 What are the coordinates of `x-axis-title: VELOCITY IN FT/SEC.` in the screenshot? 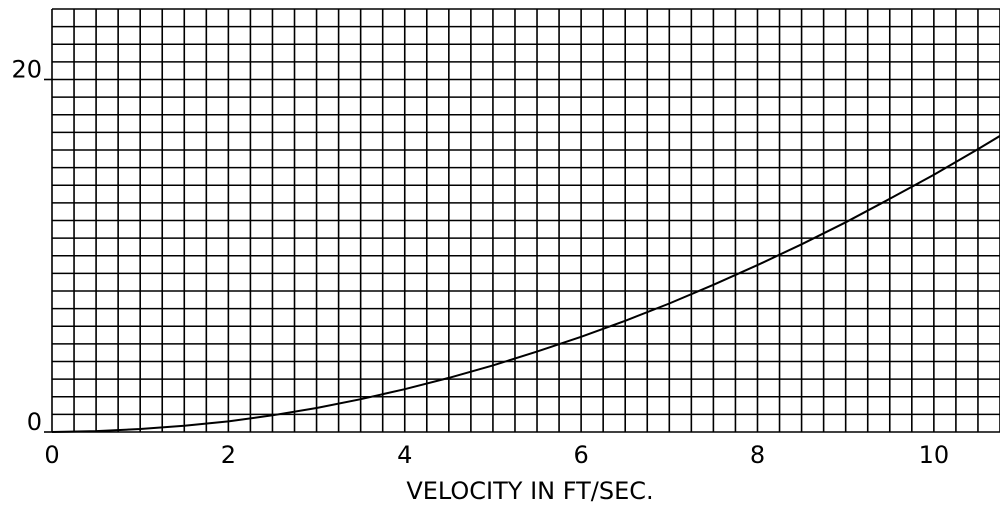 It's located at (529, 491).